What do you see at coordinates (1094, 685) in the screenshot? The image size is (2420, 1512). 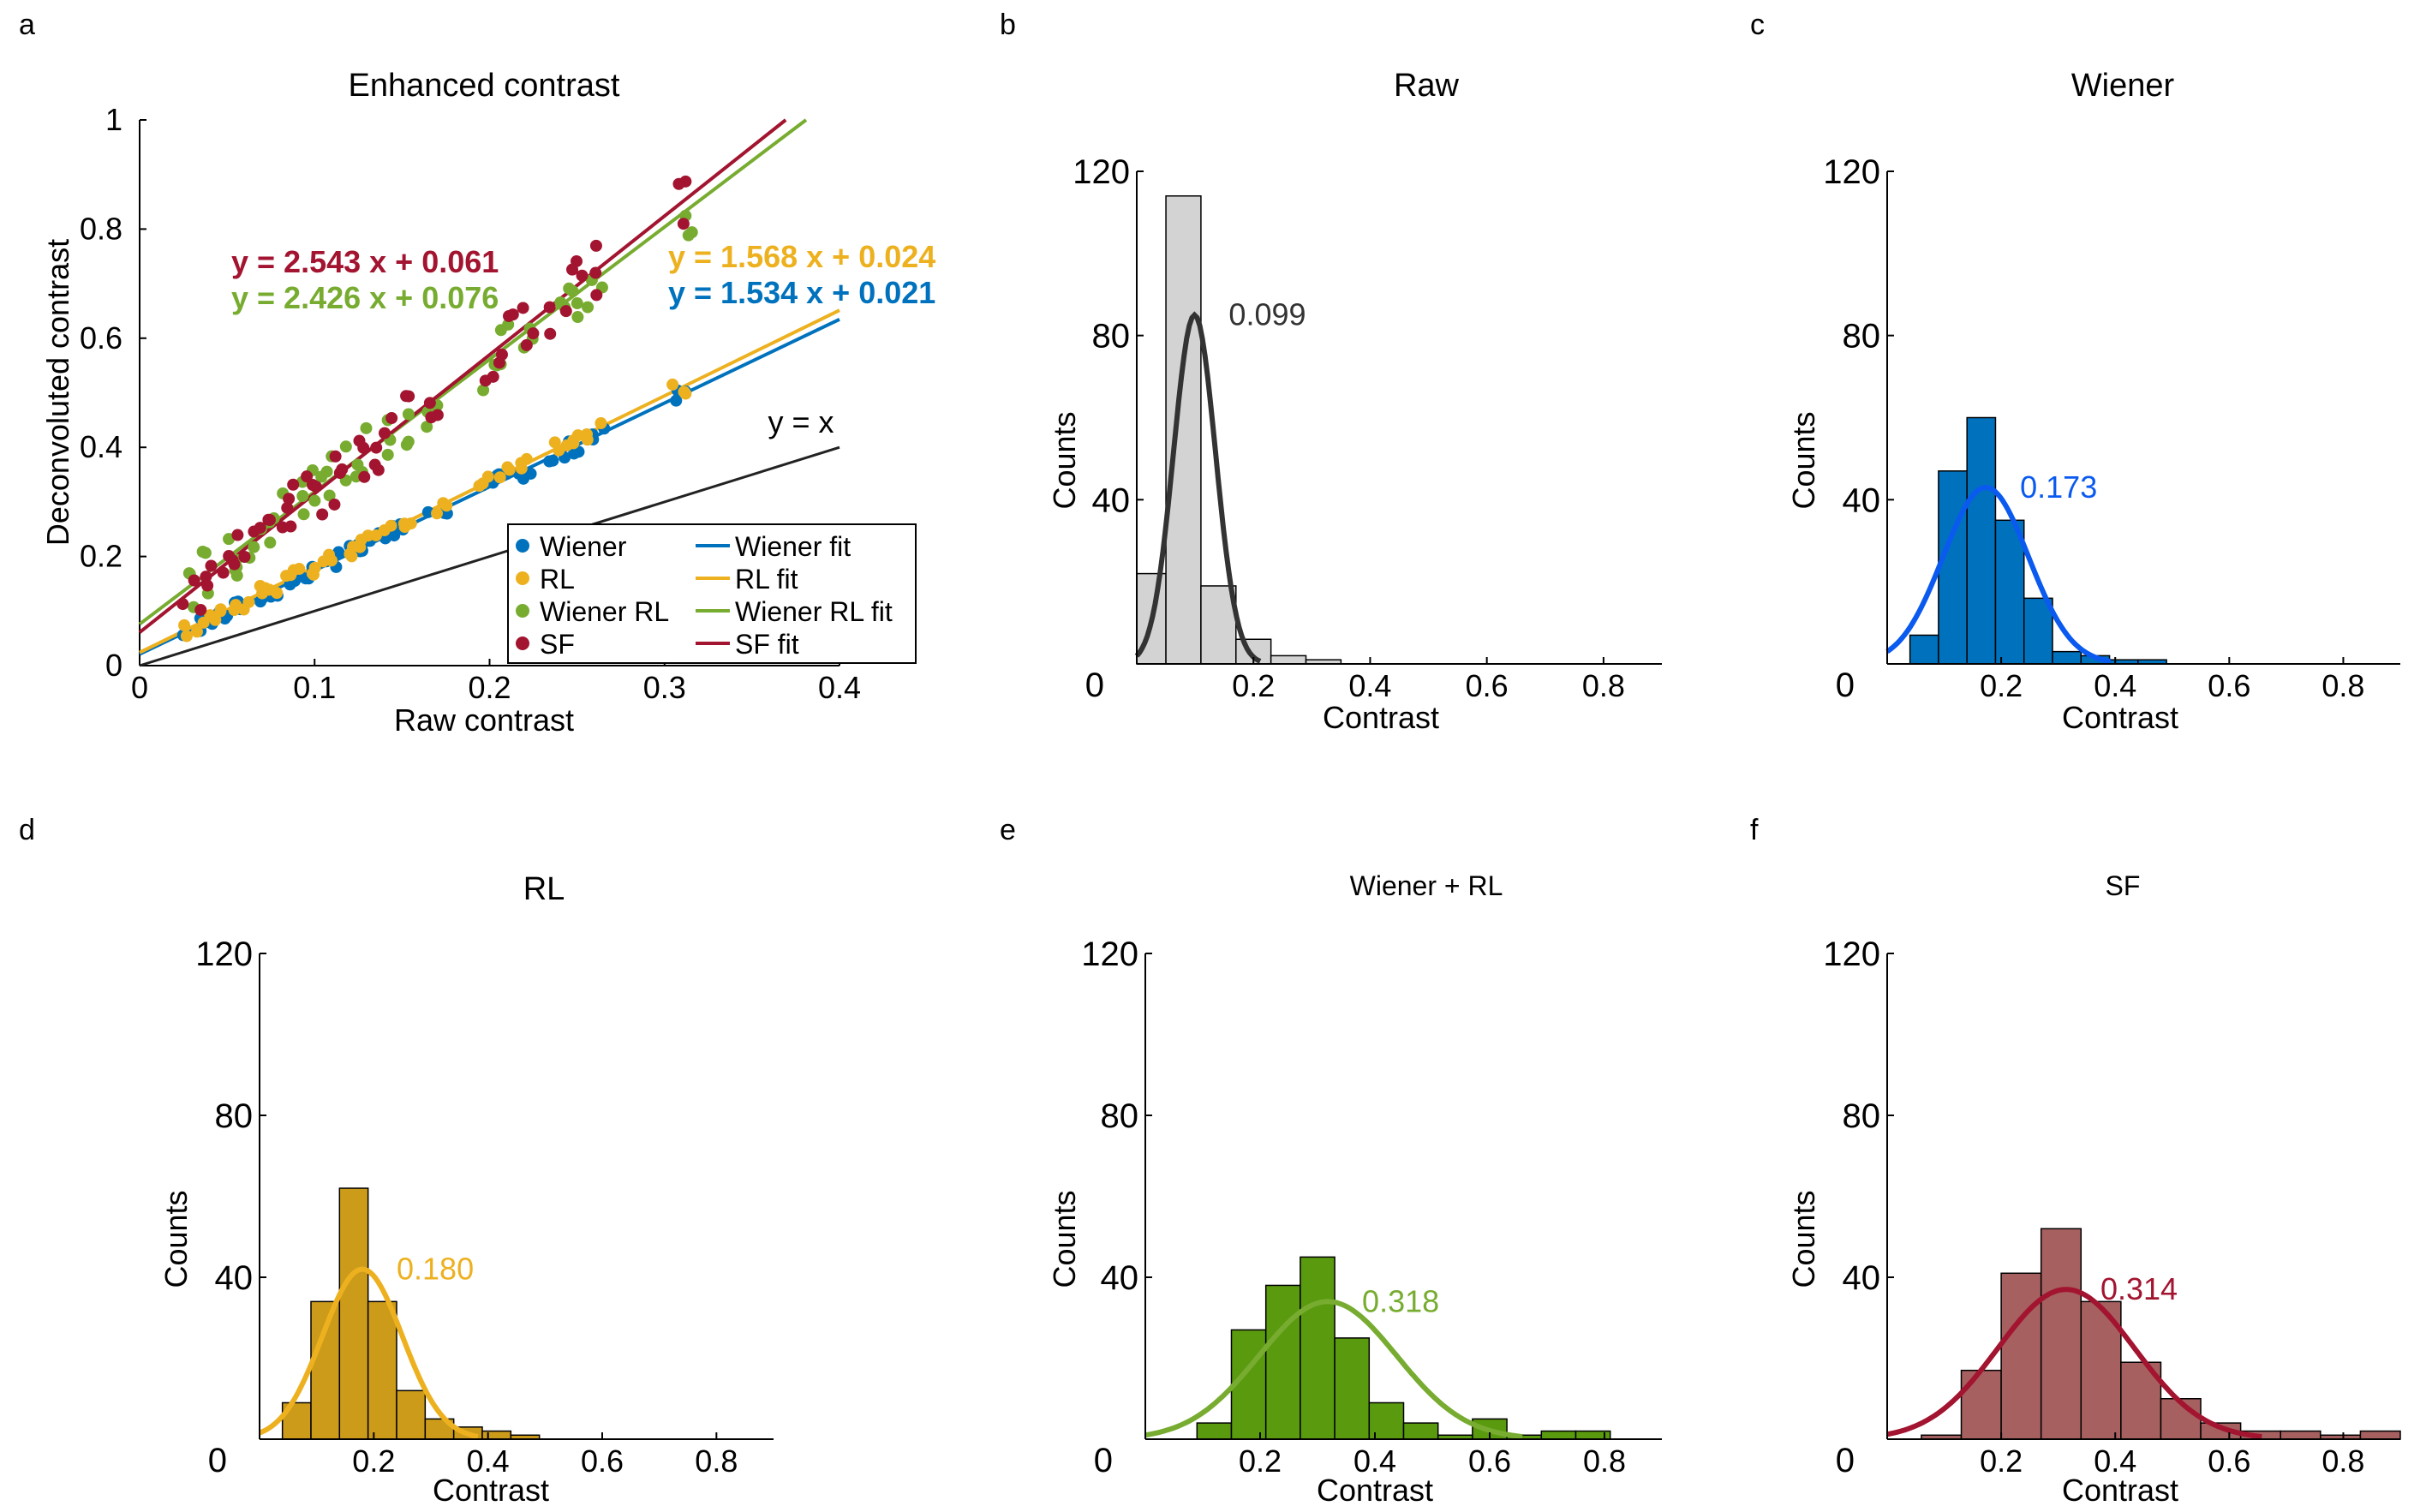 I see `panel-b-ytick-label: 0` at bounding box center [1094, 685].